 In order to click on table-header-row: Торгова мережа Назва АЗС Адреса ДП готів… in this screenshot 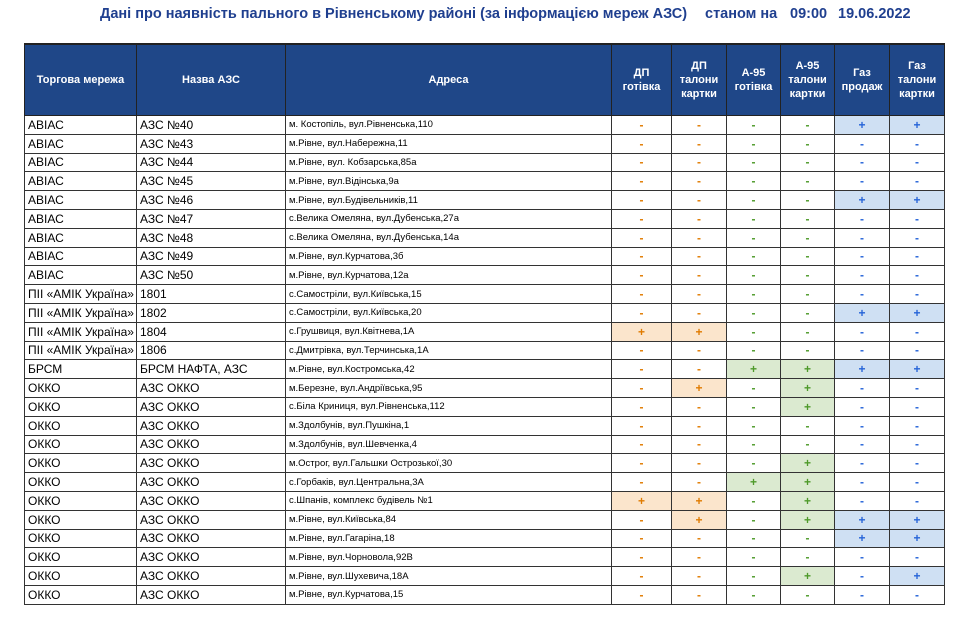, I will do `click(484, 79)`.